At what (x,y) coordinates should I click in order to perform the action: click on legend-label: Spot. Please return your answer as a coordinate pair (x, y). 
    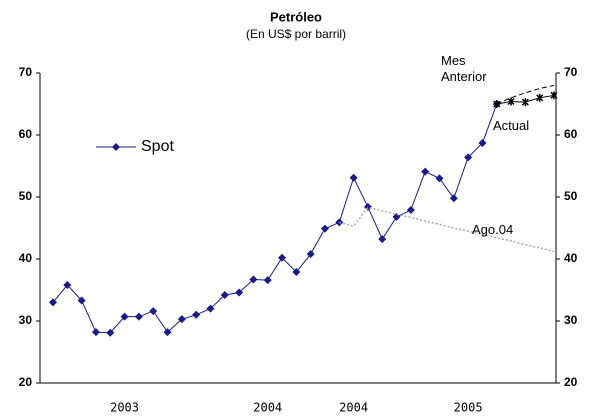
    Looking at the image, I should click on (157, 146).